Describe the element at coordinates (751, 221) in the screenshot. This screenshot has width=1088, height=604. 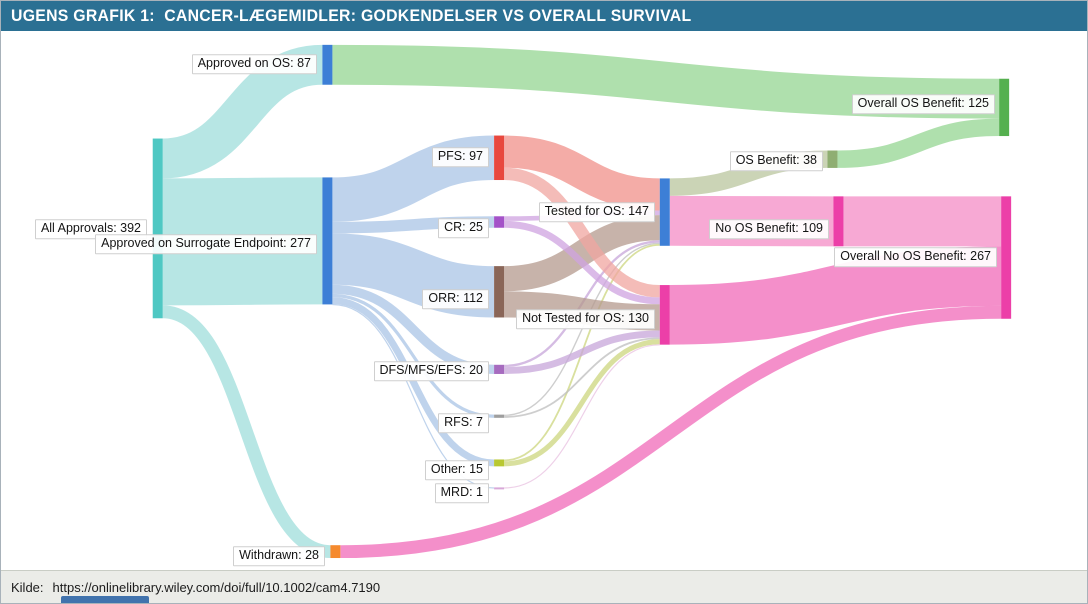
I see `flow-tst-nosb` at that location.